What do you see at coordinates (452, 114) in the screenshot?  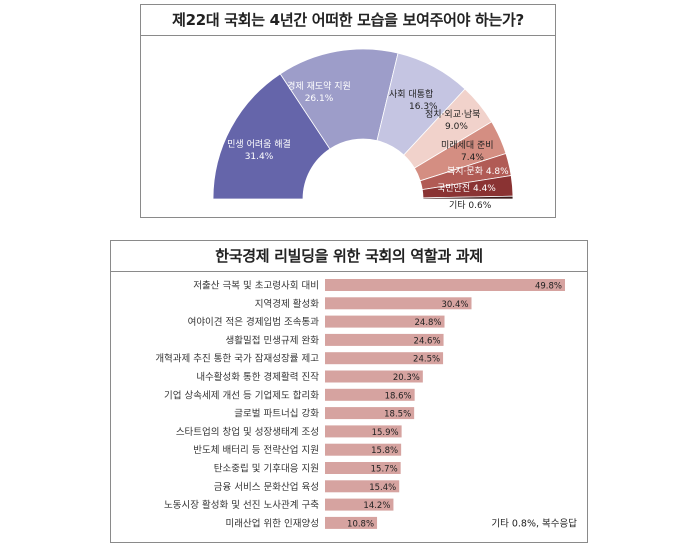 I see `pie-slice-label: 정치·외교·남북` at bounding box center [452, 114].